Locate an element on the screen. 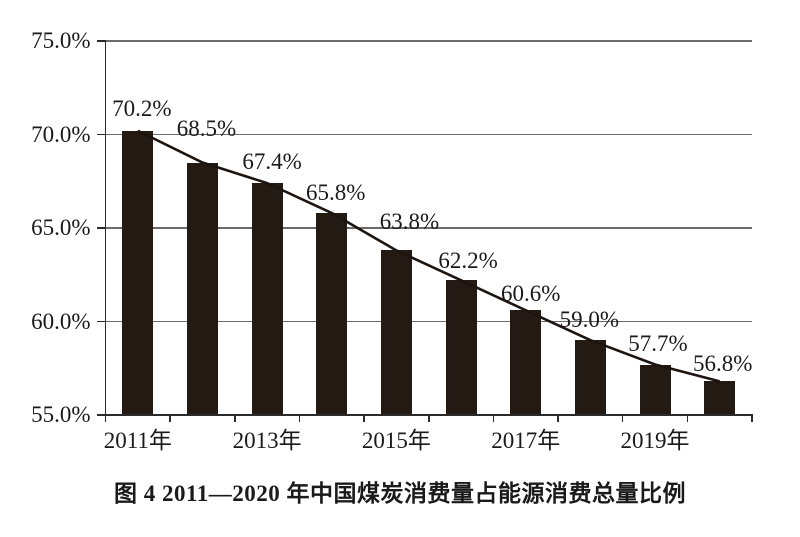 This screenshot has width=800, height=537. x-axis is located at coordinates (428, 415).